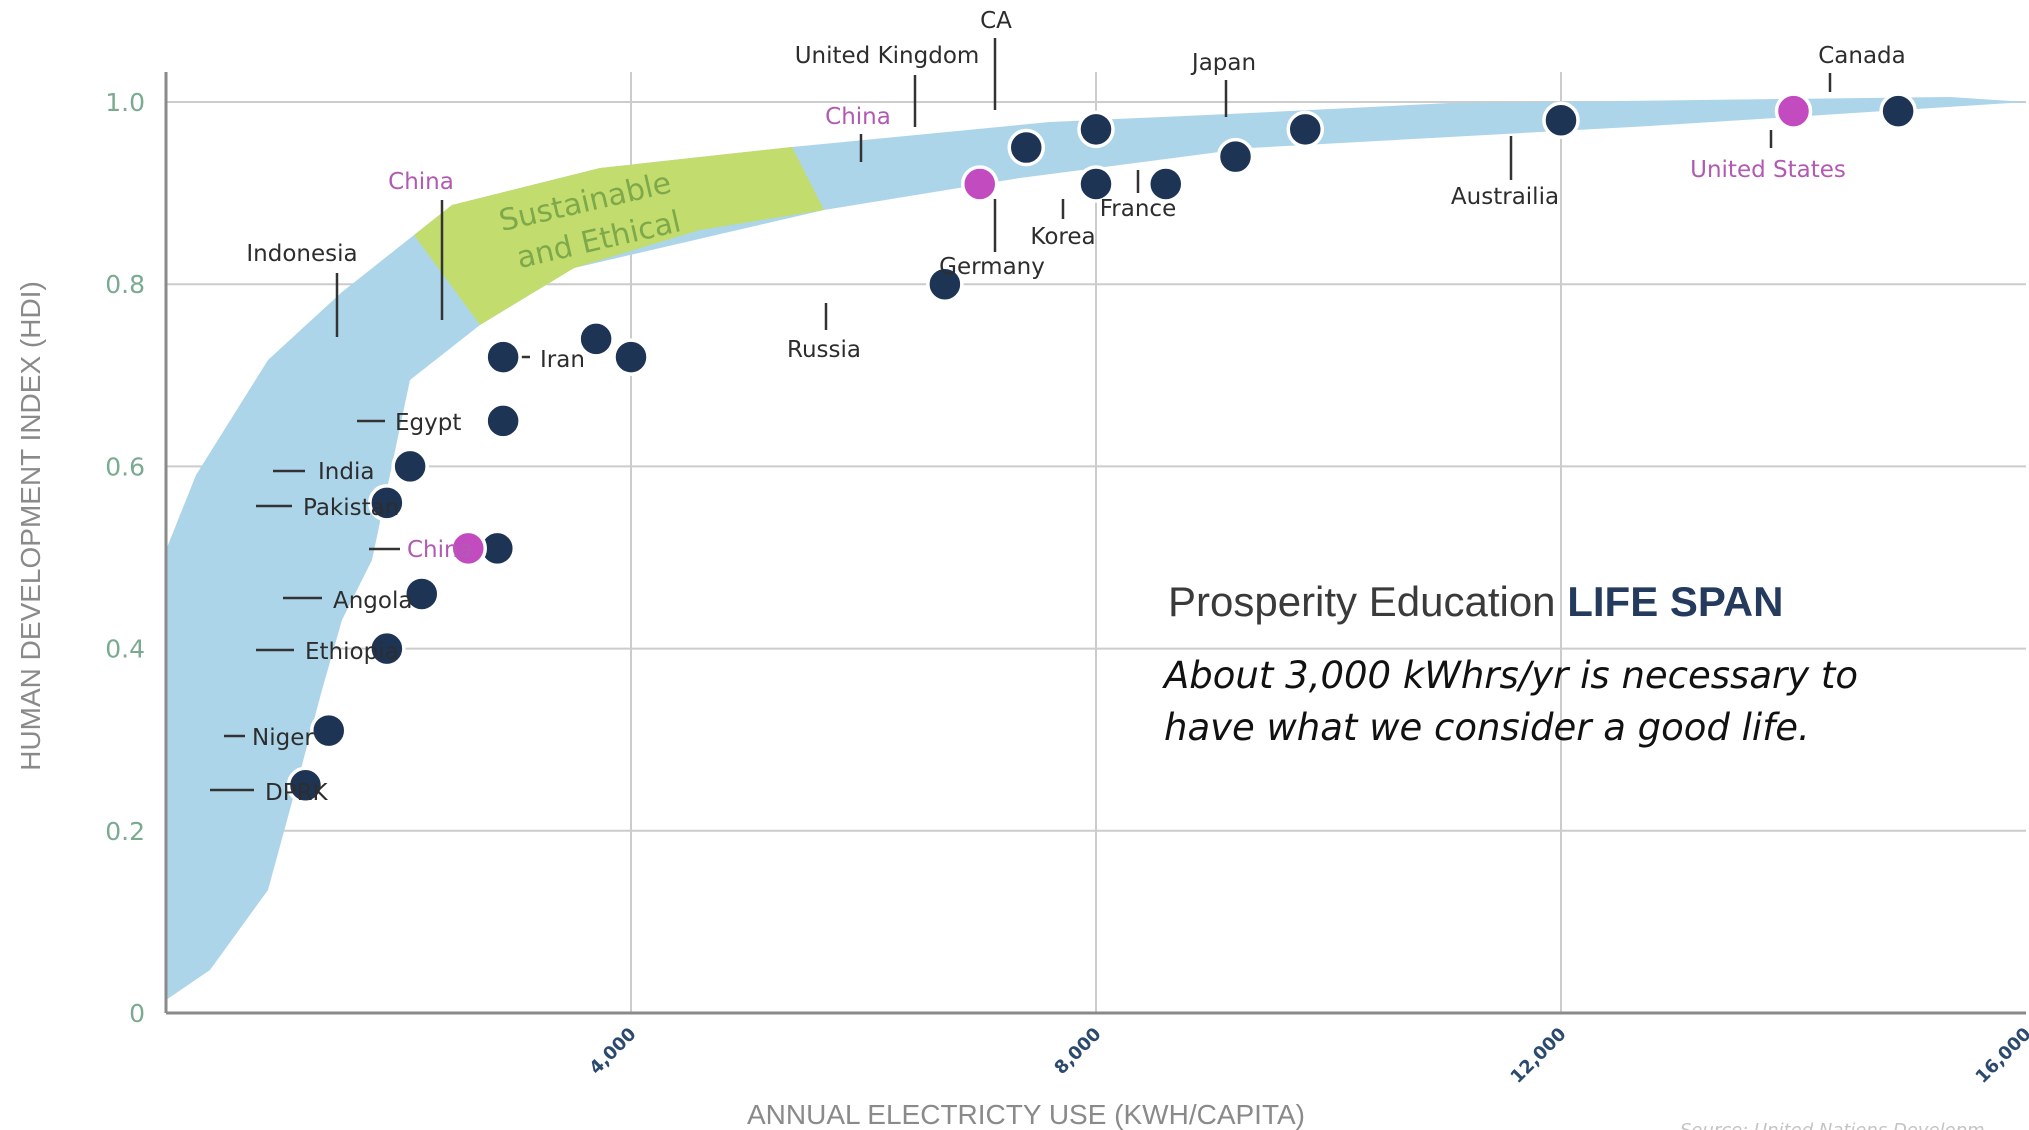 The height and width of the screenshot is (1130, 2029). Describe the element at coordinates (351, 508) in the screenshot. I see `point-label: Pakistan` at that location.